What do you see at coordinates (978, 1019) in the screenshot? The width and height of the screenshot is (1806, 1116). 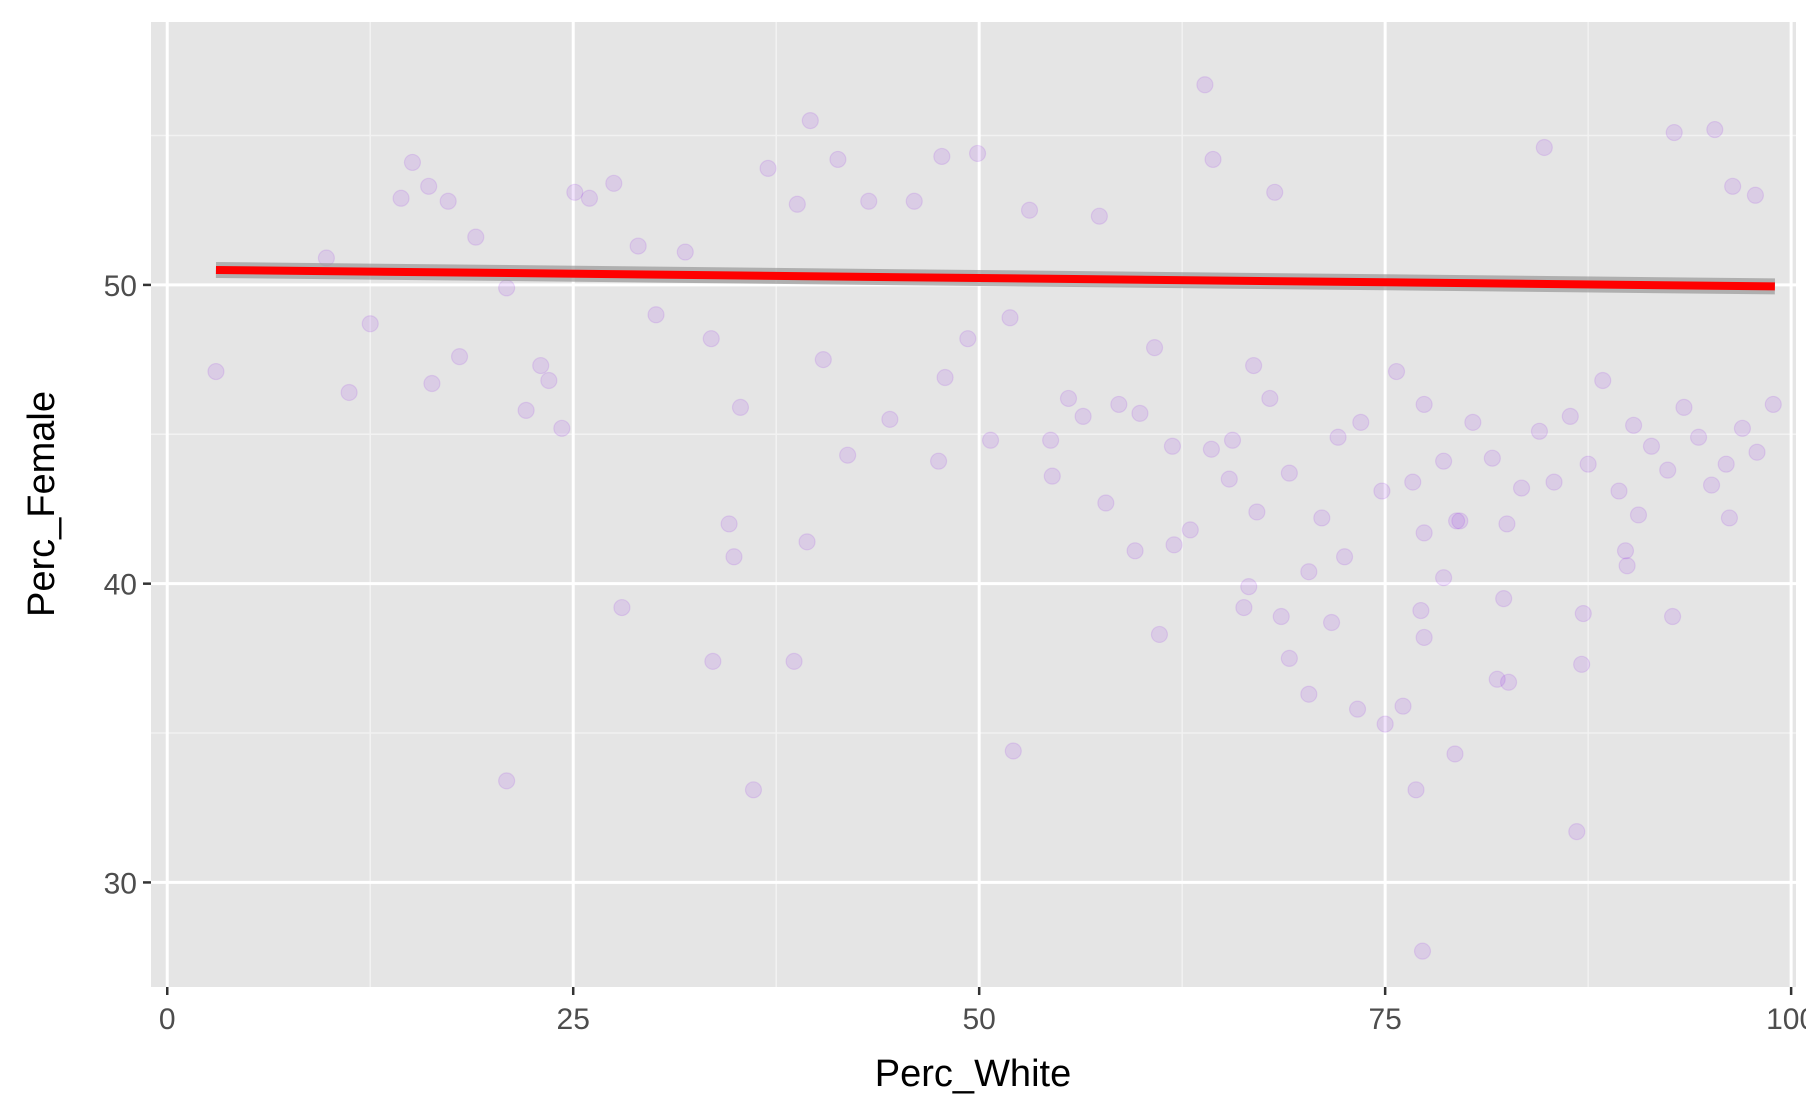 I see `x-tick-label: 50` at bounding box center [978, 1019].